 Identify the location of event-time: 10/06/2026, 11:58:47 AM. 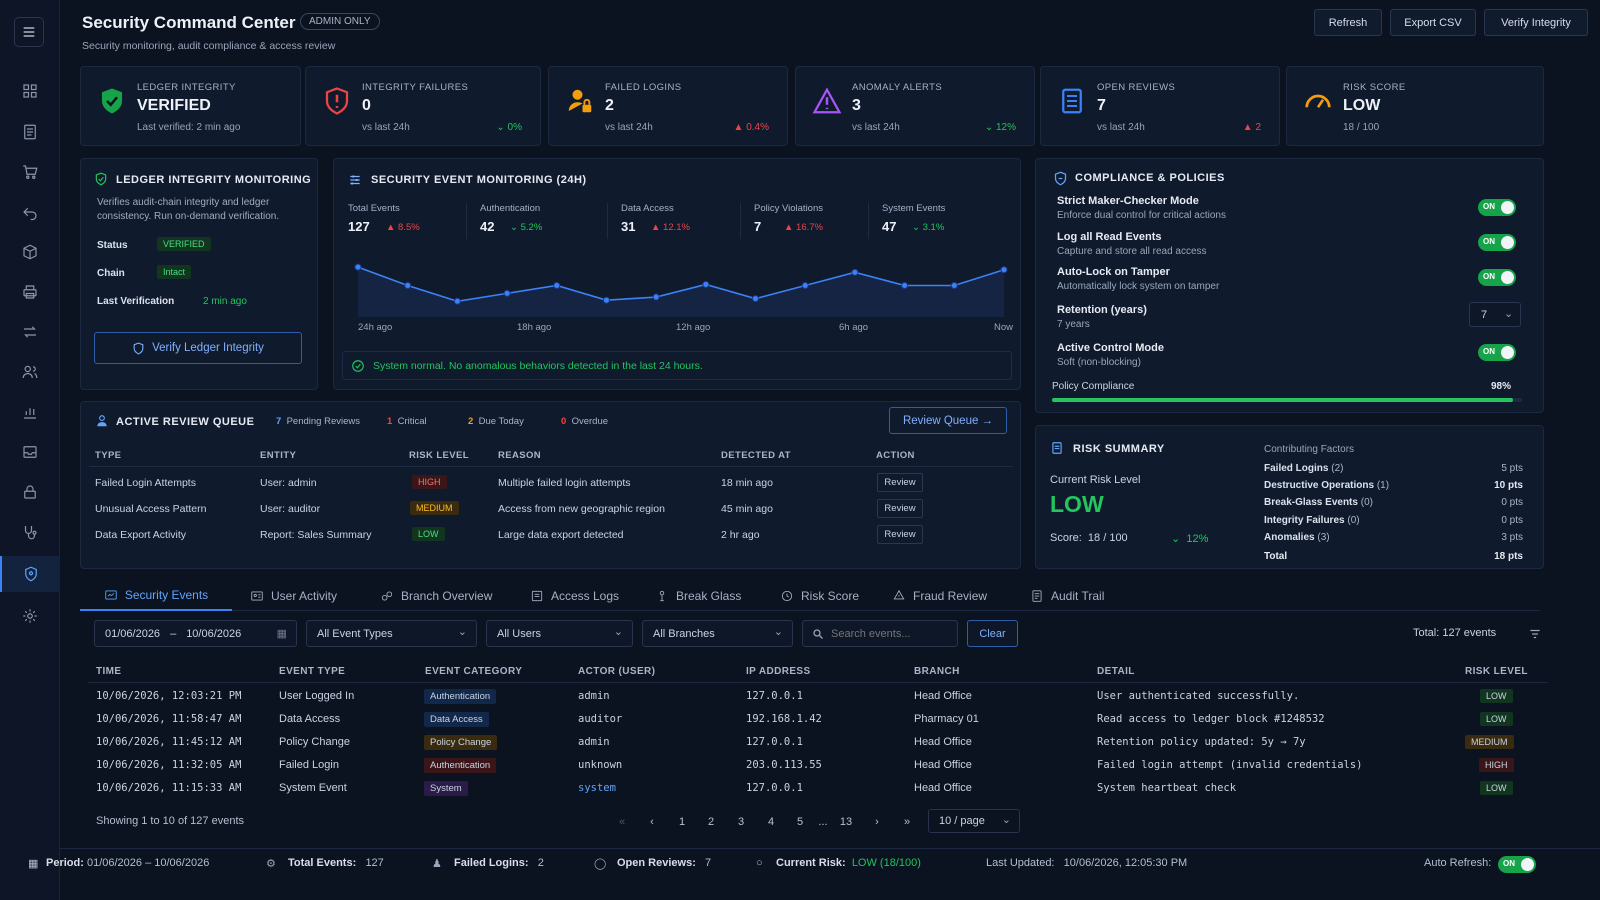
(169, 719).